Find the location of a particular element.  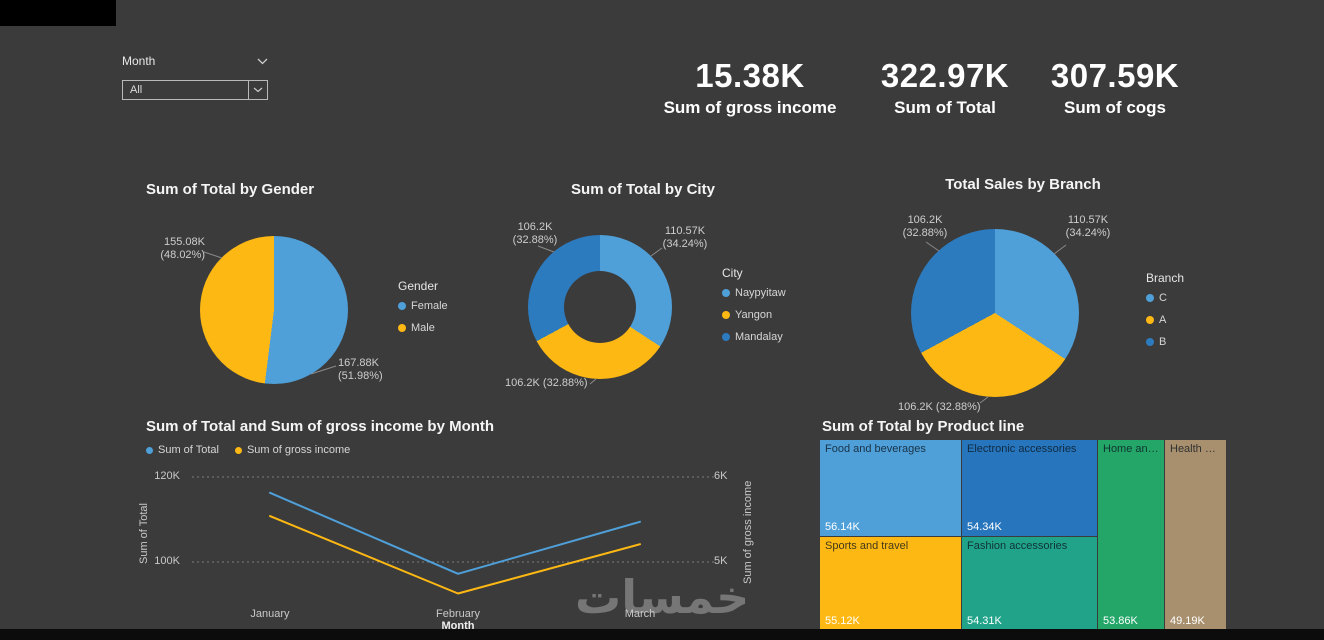

branch-chart-title: Total Sales by Branch is located at coordinates (1023, 184).